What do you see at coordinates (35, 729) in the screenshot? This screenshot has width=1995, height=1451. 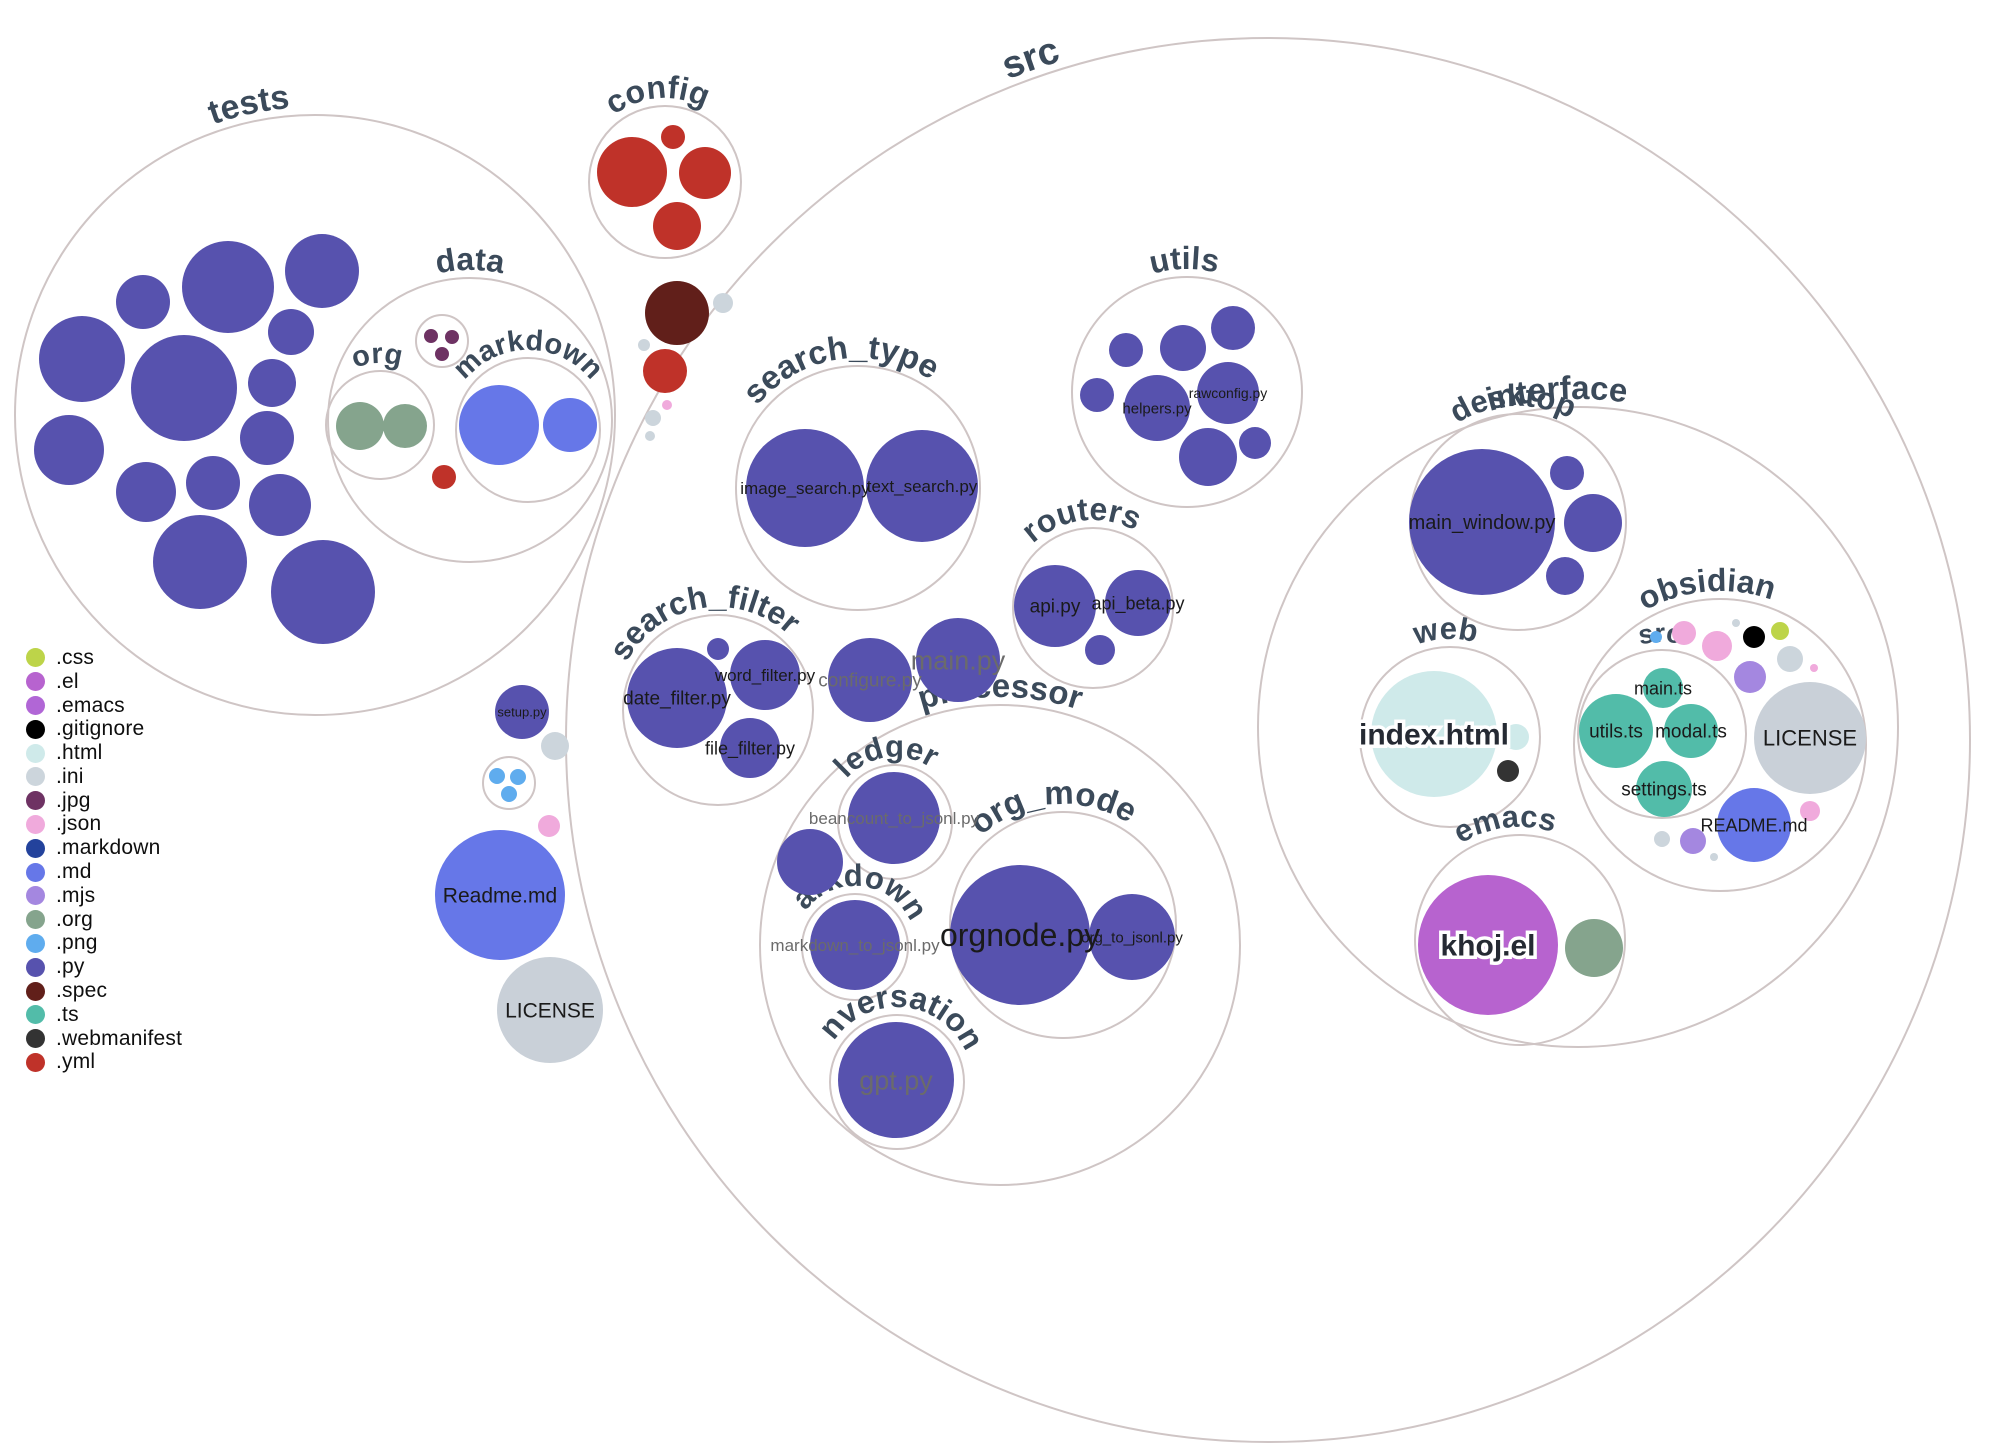 I see `legend-color-dot-gitignore` at bounding box center [35, 729].